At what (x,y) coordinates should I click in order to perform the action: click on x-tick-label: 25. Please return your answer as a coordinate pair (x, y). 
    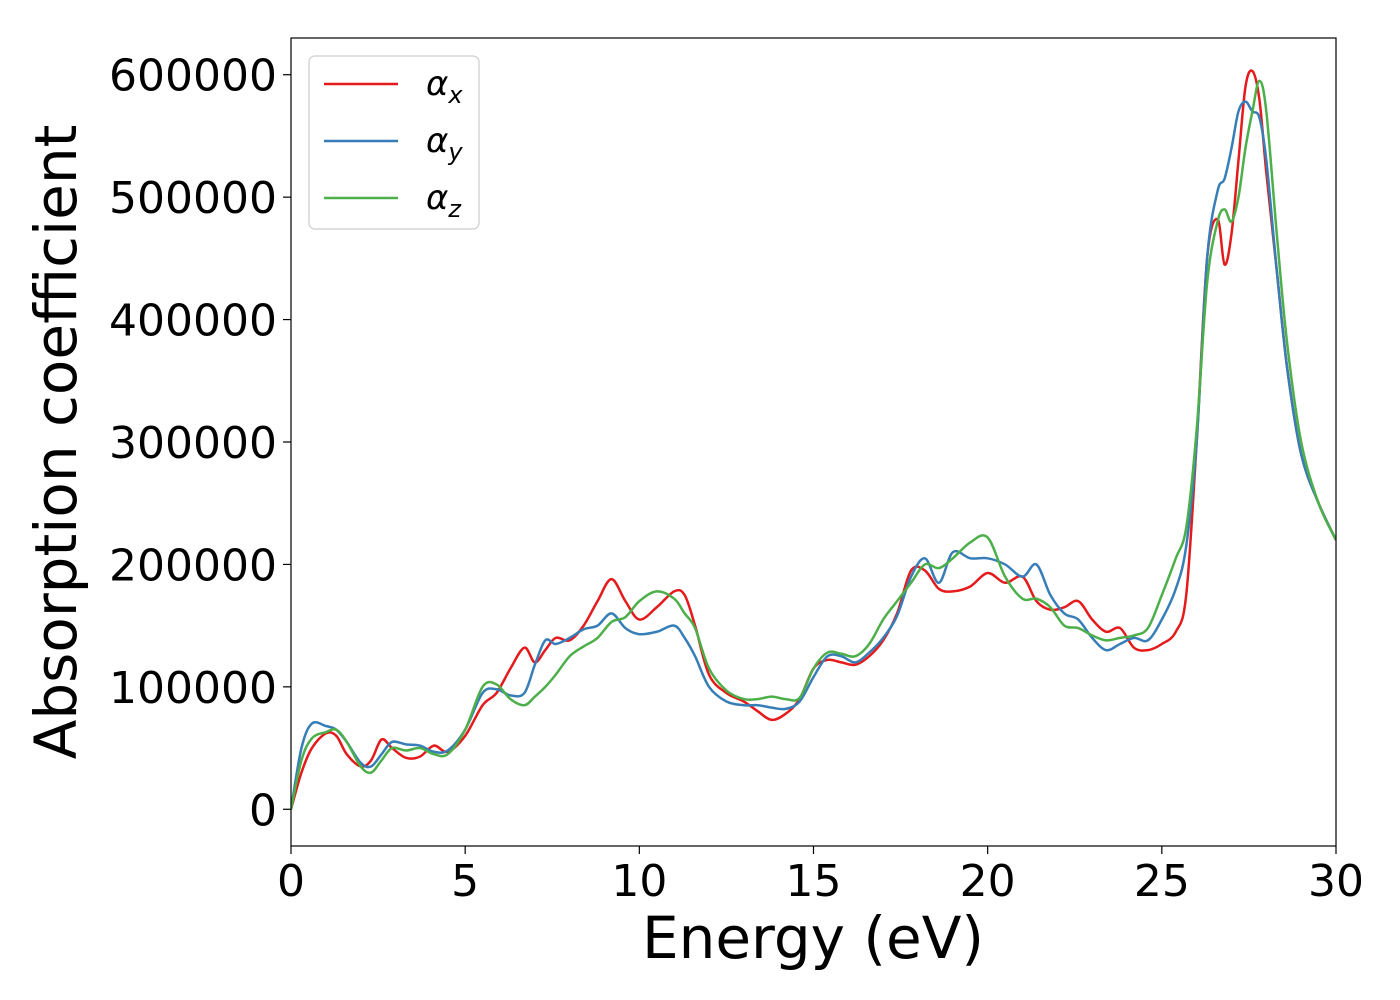
    Looking at the image, I should click on (1162, 881).